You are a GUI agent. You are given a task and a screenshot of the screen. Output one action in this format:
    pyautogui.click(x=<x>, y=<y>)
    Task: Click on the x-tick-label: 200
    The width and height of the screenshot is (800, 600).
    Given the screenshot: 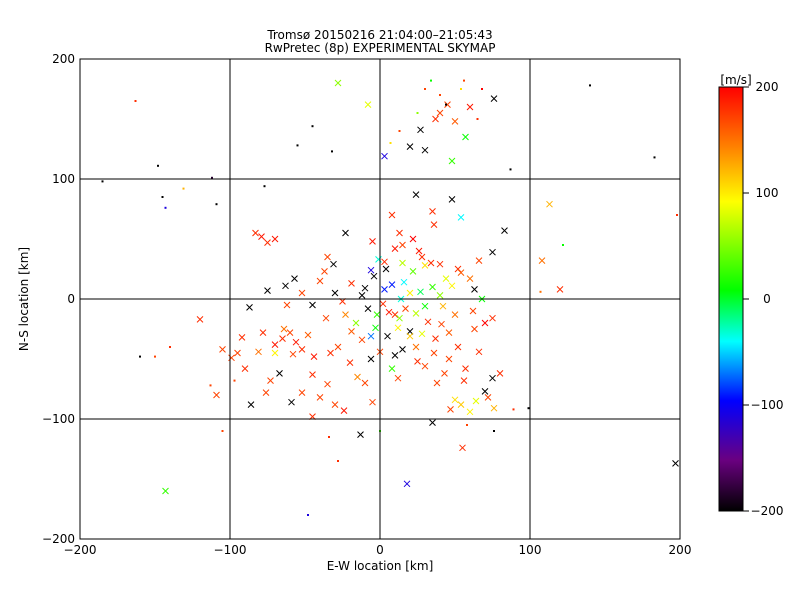 What is the action you would take?
    pyautogui.click(x=680, y=550)
    